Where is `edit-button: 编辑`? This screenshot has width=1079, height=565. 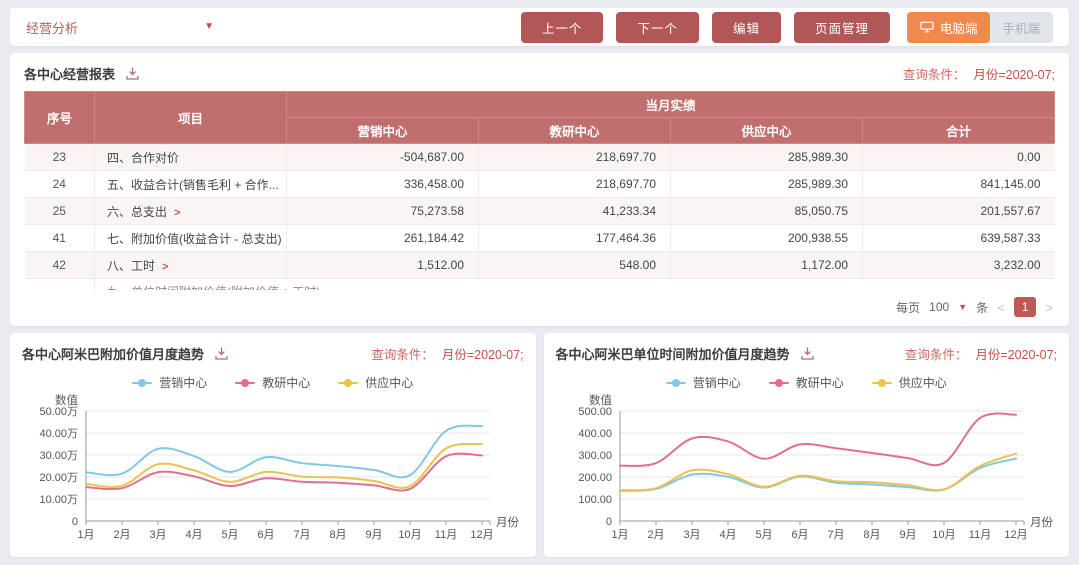
edit-button: 编辑 is located at coordinates (746, 27).